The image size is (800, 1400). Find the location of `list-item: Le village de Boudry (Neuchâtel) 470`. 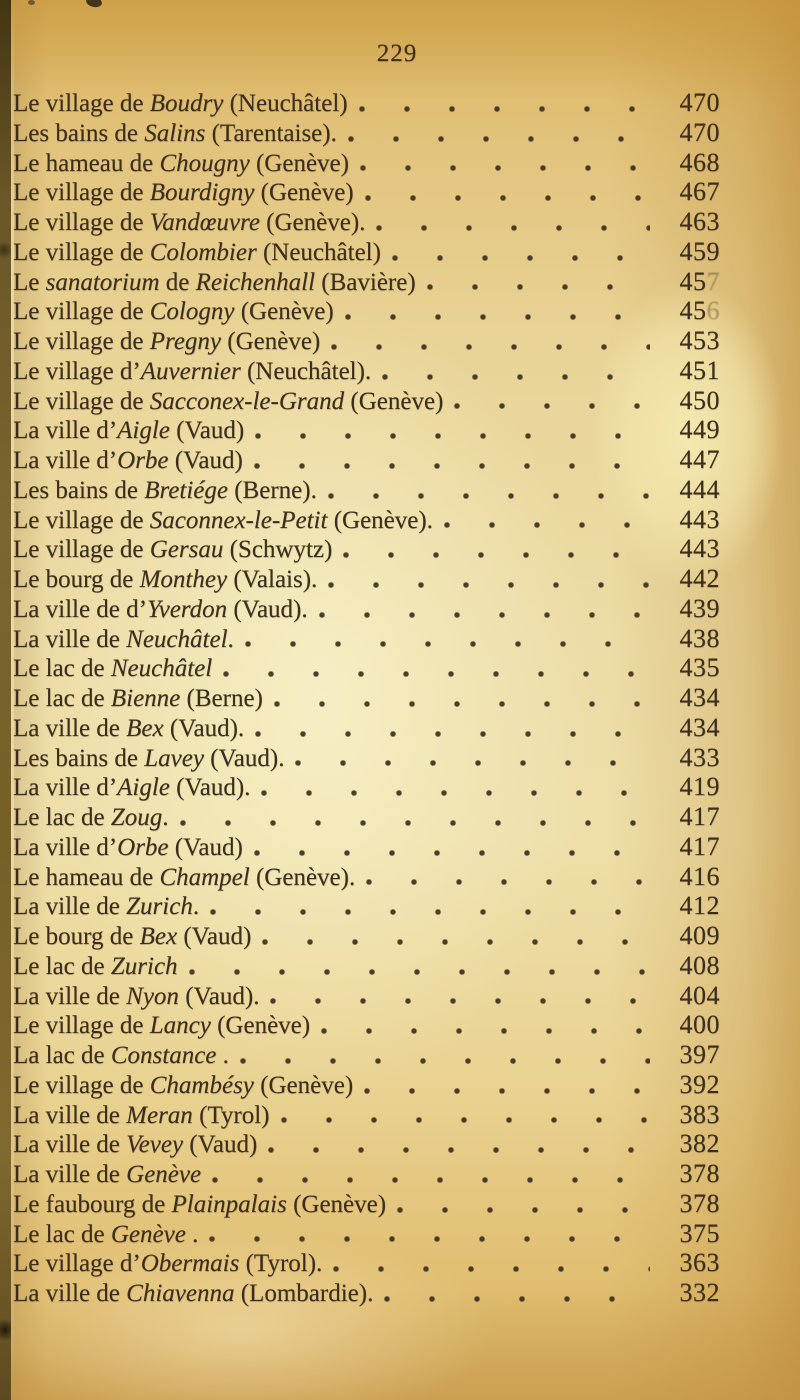

list-item: Le village de Boudry (Neuchâtel) 470 is located at coordinates (366, 103).